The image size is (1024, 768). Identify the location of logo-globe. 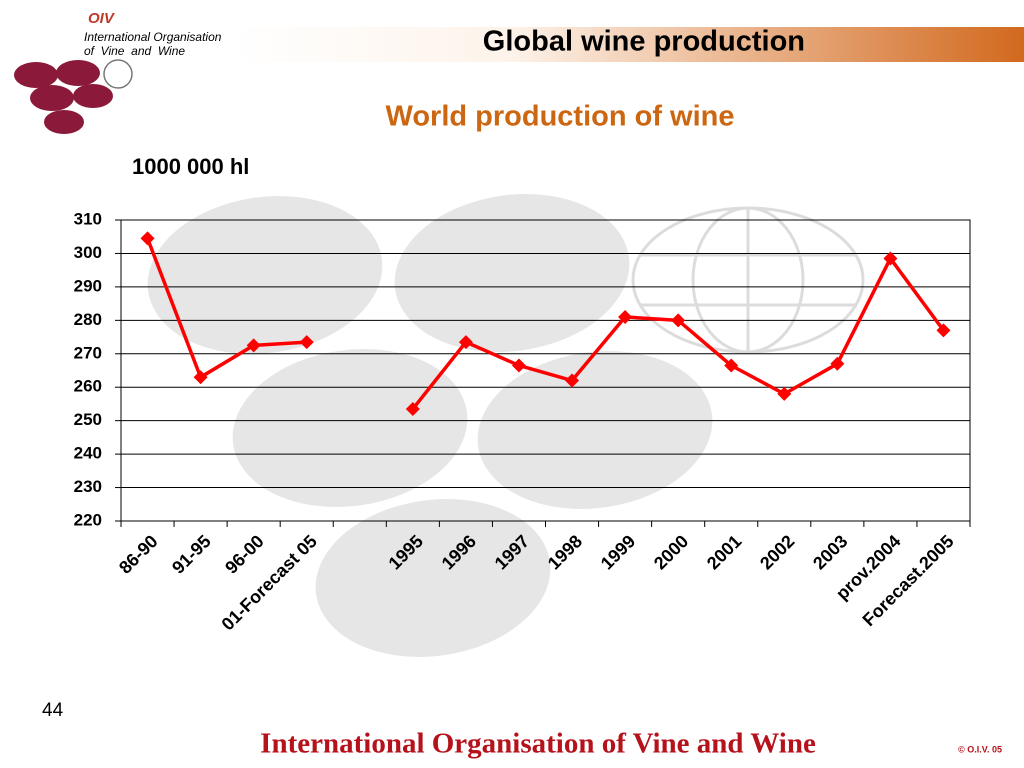
(118, 74).